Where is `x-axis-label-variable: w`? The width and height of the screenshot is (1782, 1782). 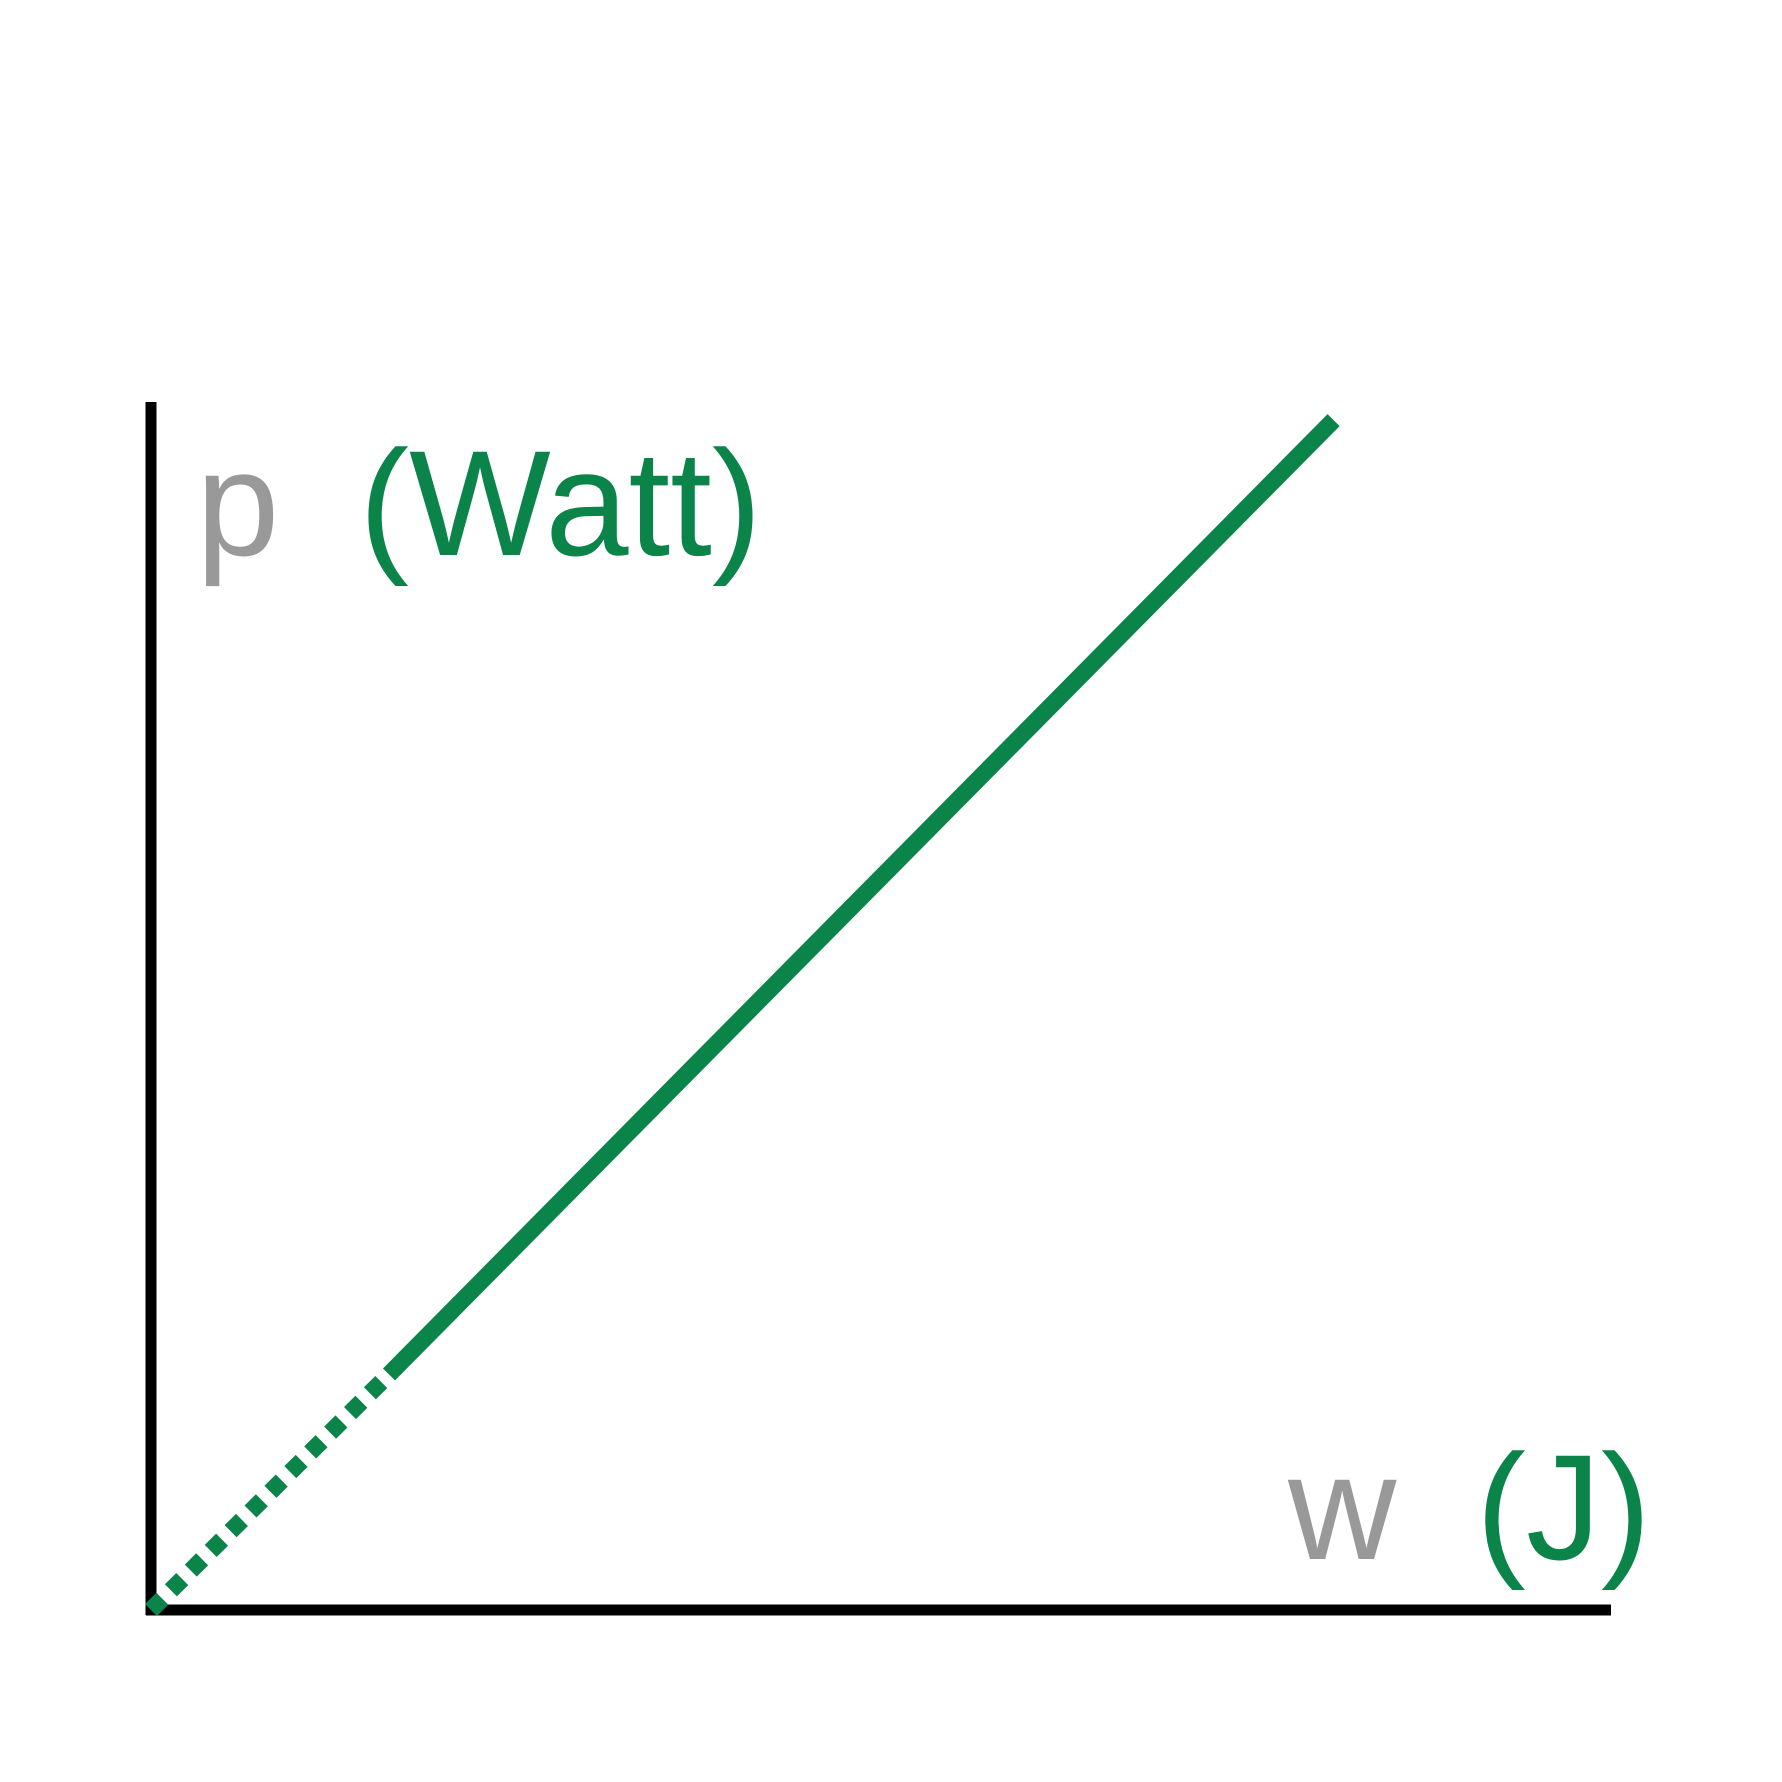 x-axis-label-variable: w is located at coordinates (1342, 1507).